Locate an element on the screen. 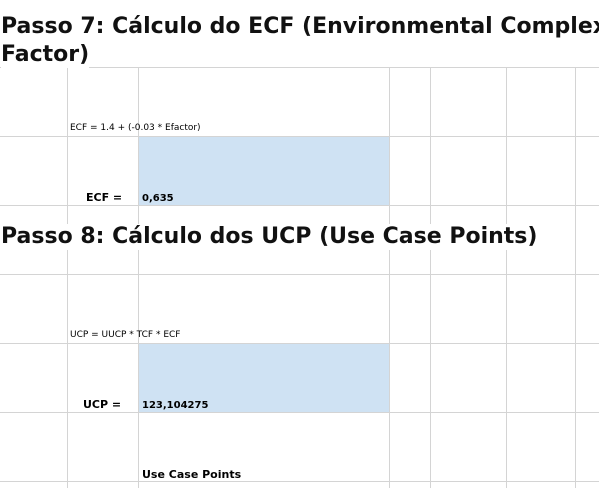 Image resolution: width=599 pixels, height=488 pixels. ecf-value: 0,635 is located at coordinates (158, 198).